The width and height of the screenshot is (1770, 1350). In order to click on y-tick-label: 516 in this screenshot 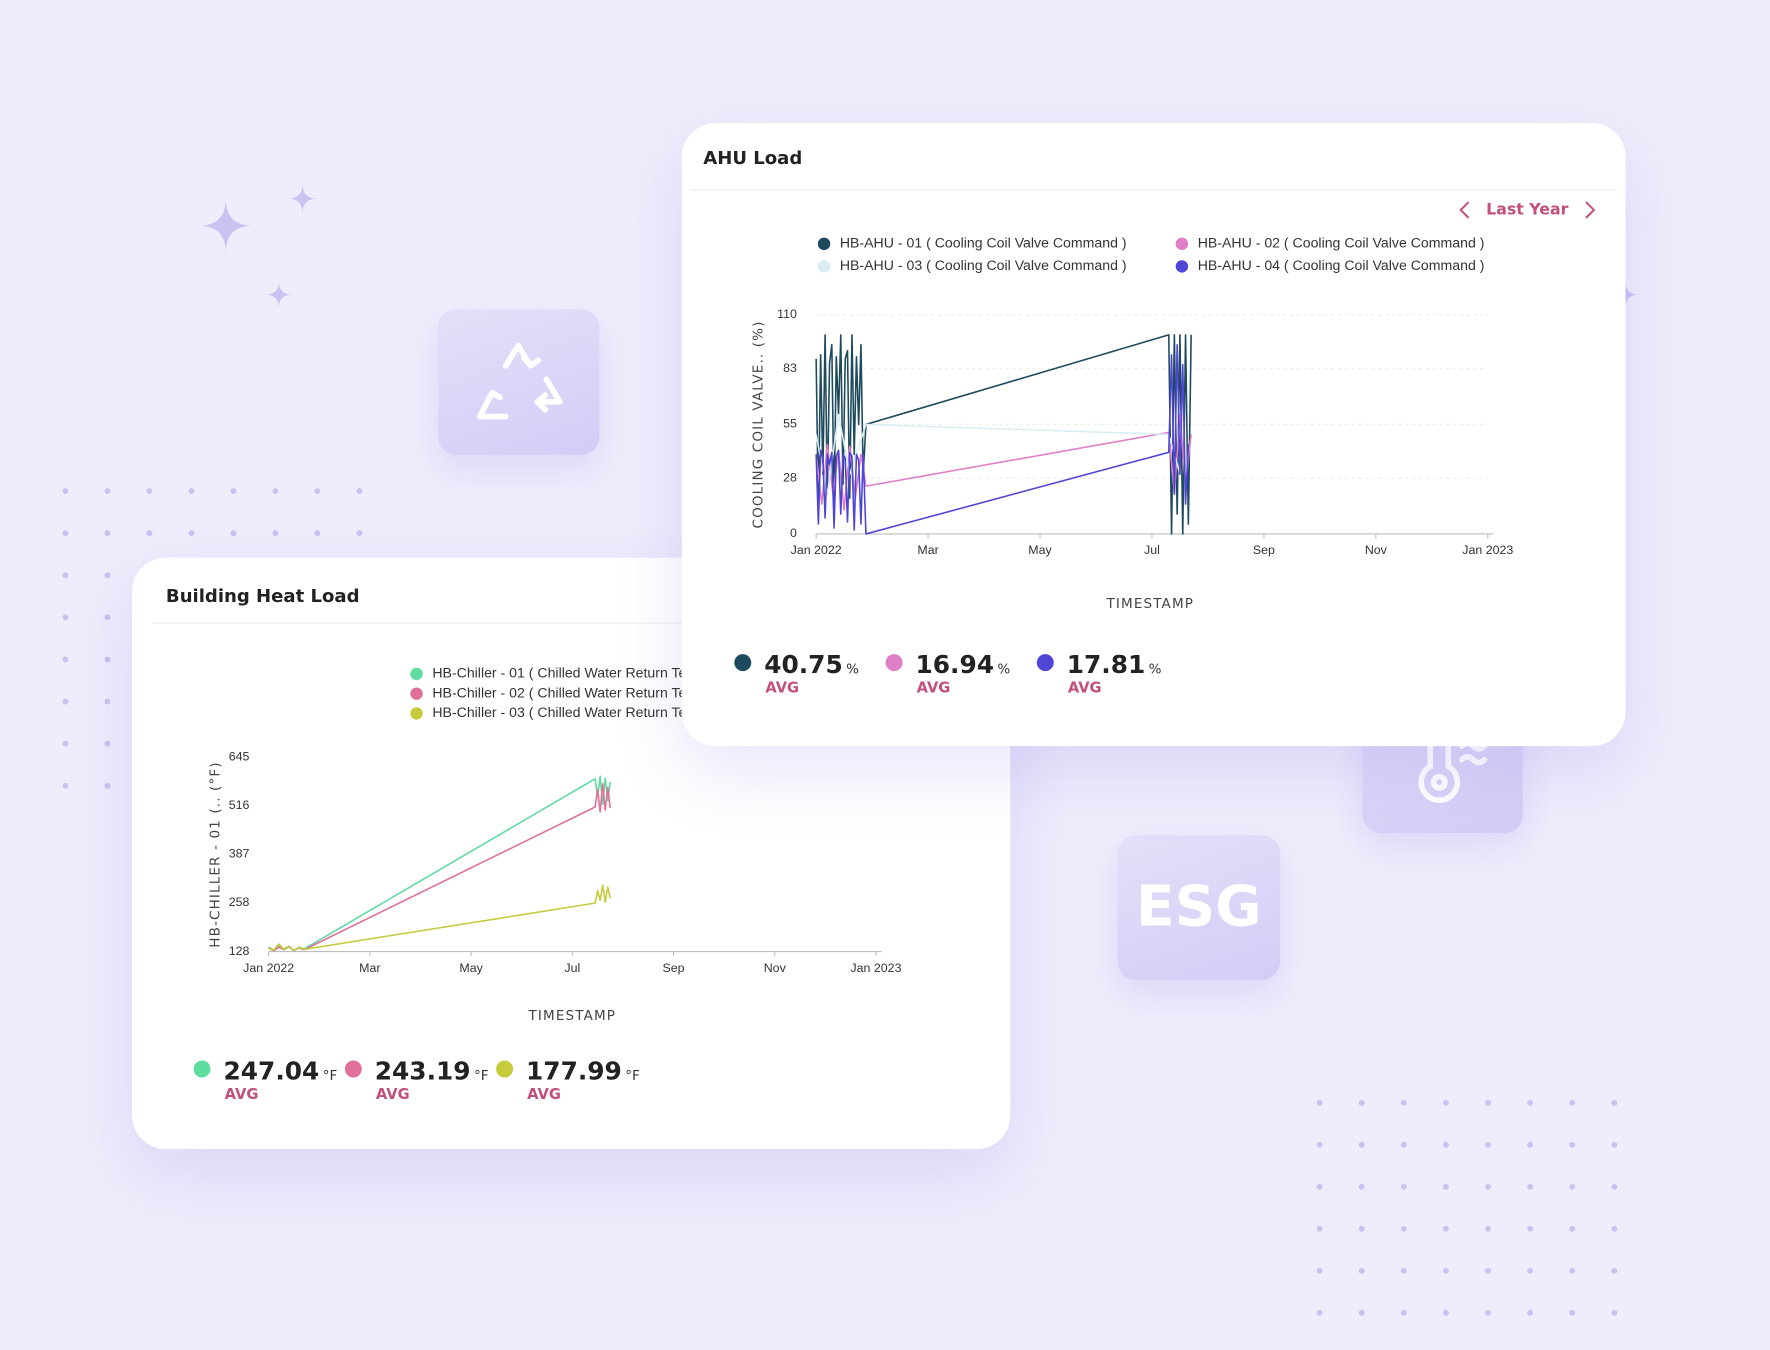, I will do `click(239, 805)`.